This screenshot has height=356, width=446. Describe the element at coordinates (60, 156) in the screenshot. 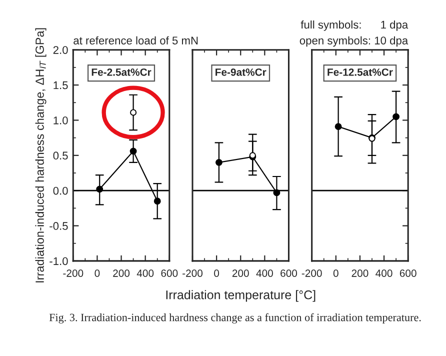

I see `y-tick-label: 0.5` at that location.